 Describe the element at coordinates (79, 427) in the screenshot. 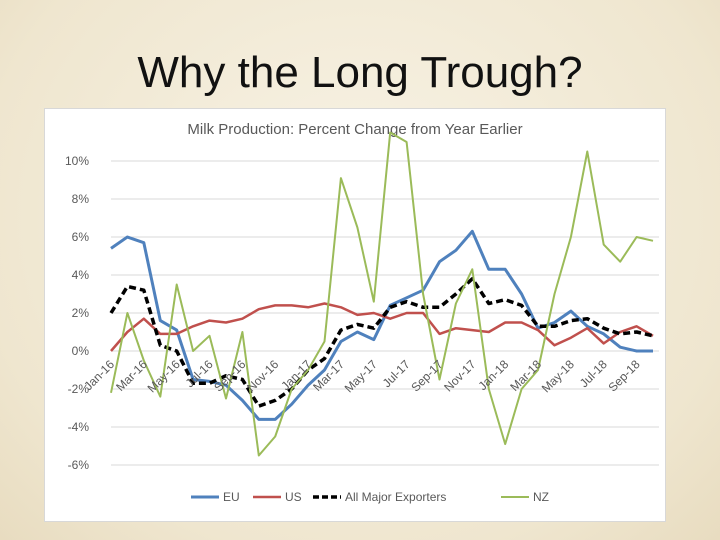

I see `y-tick-label: -4%` at that location.